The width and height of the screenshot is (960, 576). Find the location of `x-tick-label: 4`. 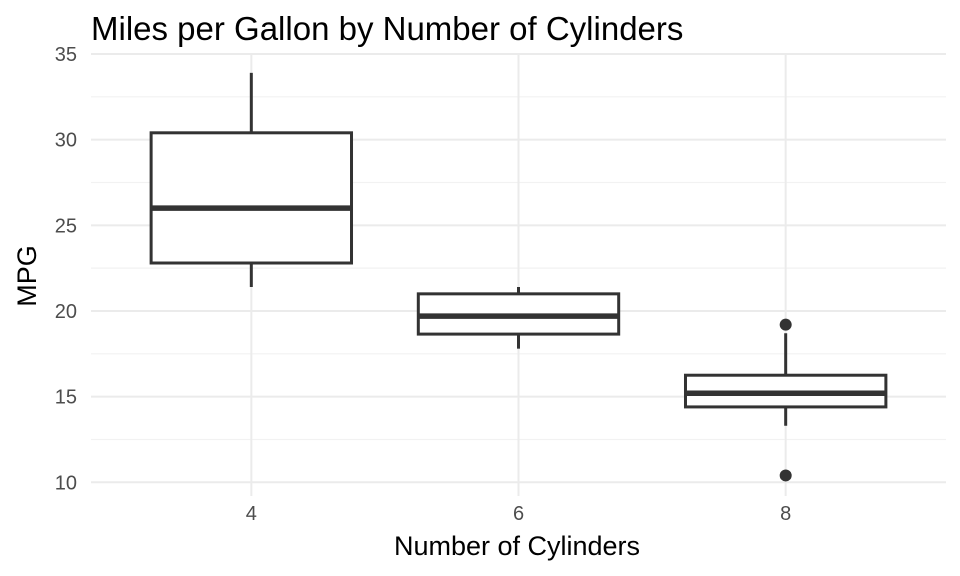

x-tick-label: 4 is located at coordinates (251, 514).